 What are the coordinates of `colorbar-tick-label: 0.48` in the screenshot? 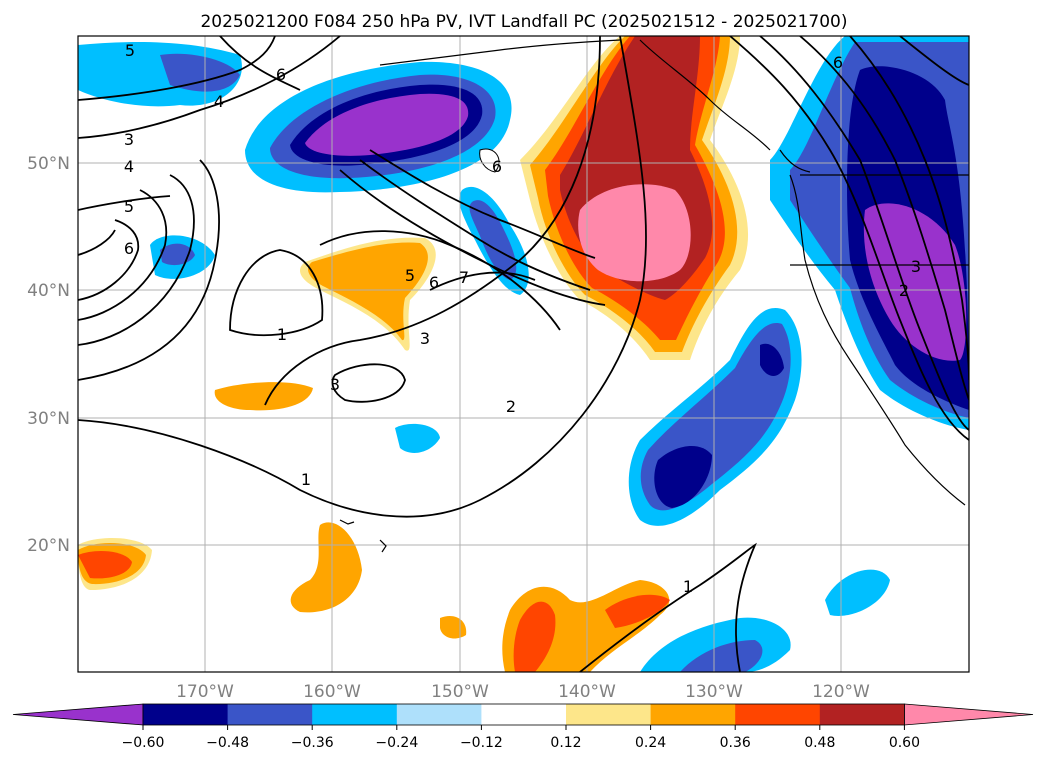 It's located at (819, 743).